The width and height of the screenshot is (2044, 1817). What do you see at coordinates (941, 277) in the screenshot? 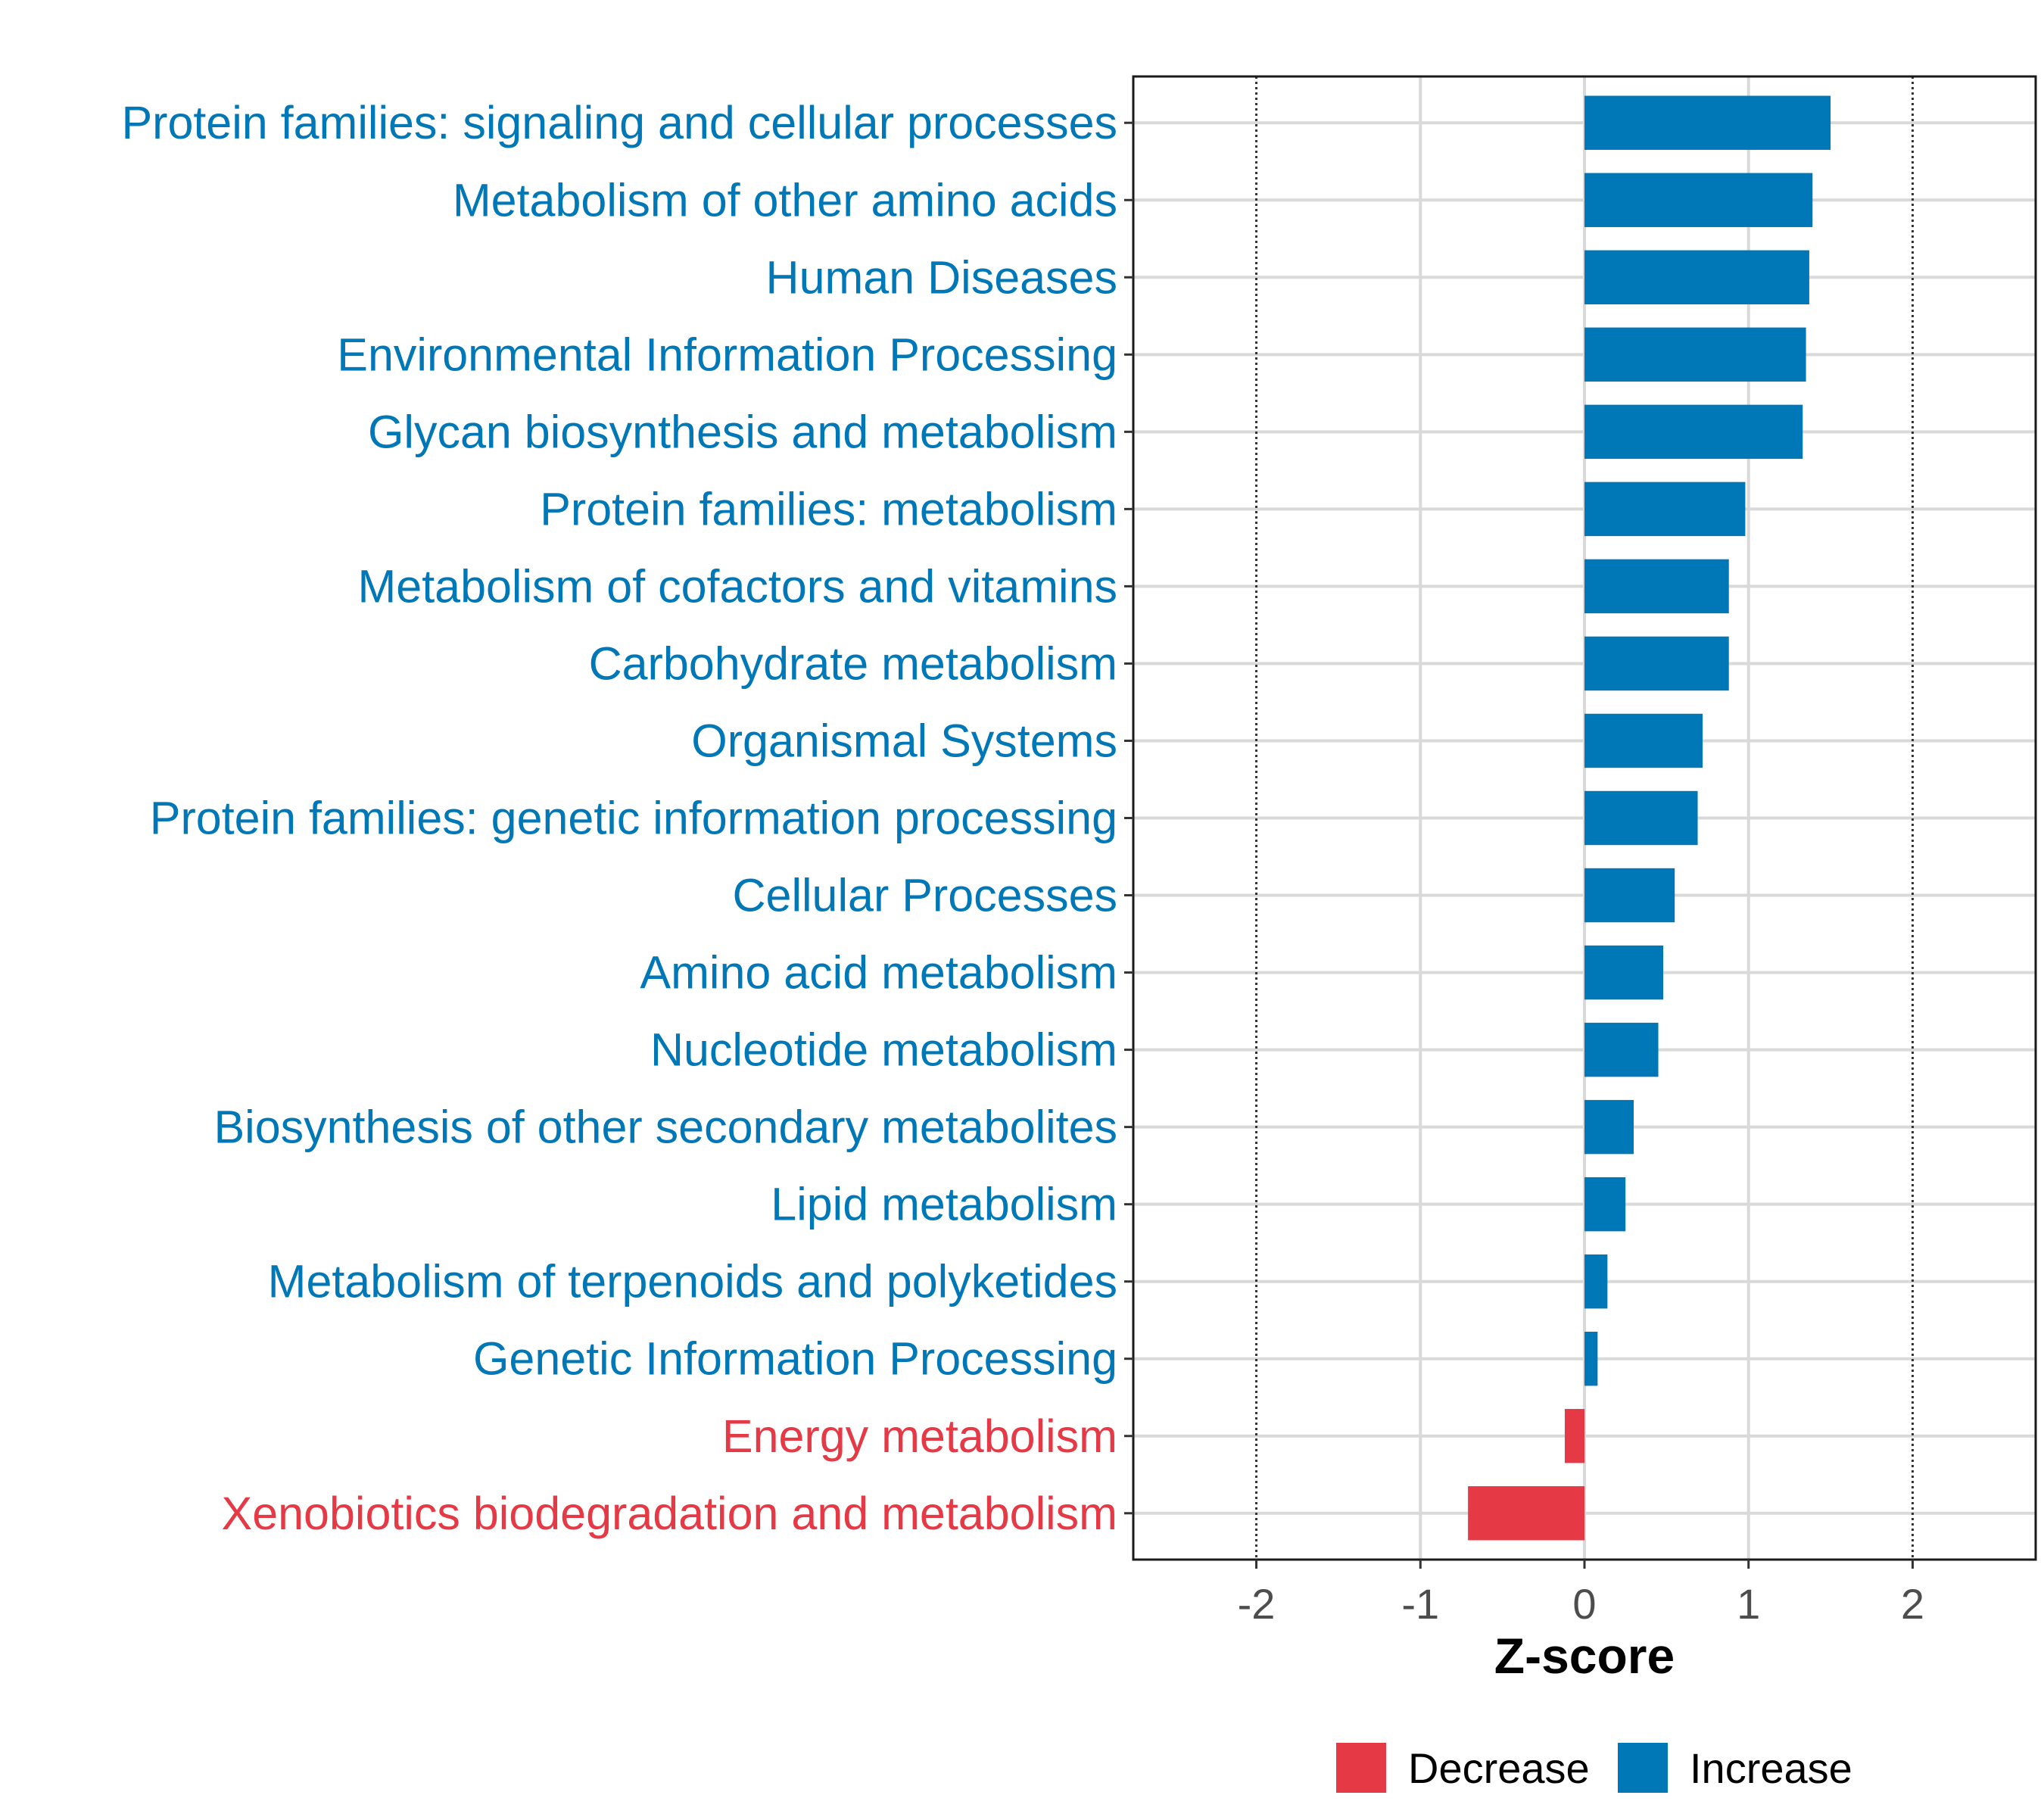
I see `category-label: Human Diseases` at bounding box center [941, 277].